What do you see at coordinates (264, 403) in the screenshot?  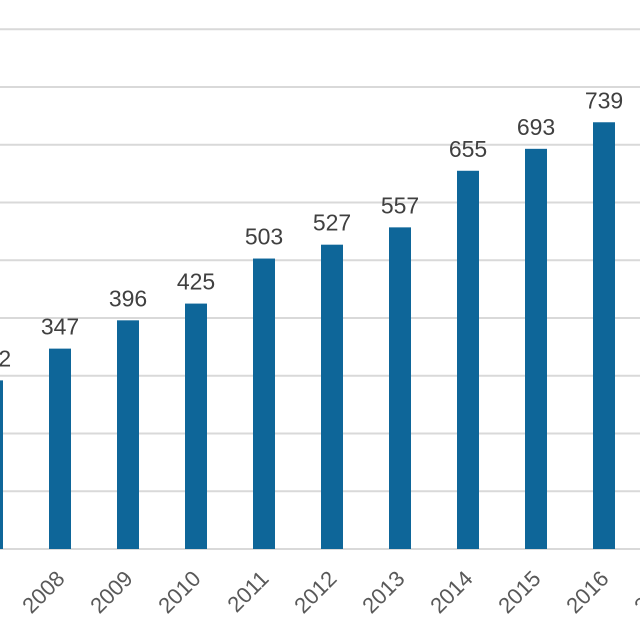 I see `bar-2011` at bounding box center [264, 403].